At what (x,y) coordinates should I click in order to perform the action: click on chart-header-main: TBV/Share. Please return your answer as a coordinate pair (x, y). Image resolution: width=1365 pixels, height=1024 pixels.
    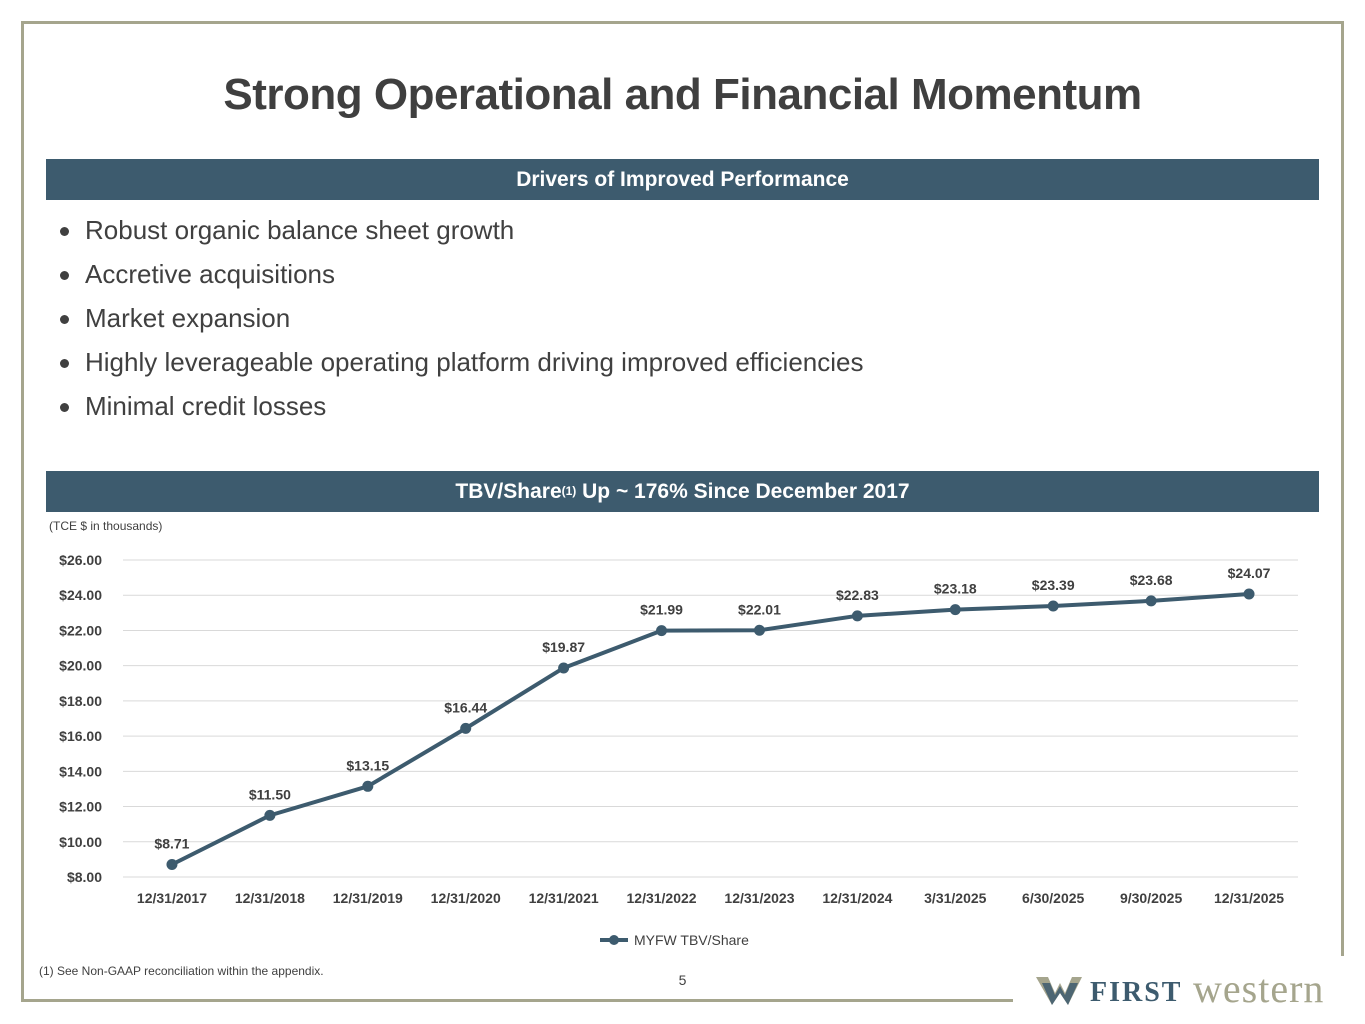
    Looking at the image, I should click on (508, 491).